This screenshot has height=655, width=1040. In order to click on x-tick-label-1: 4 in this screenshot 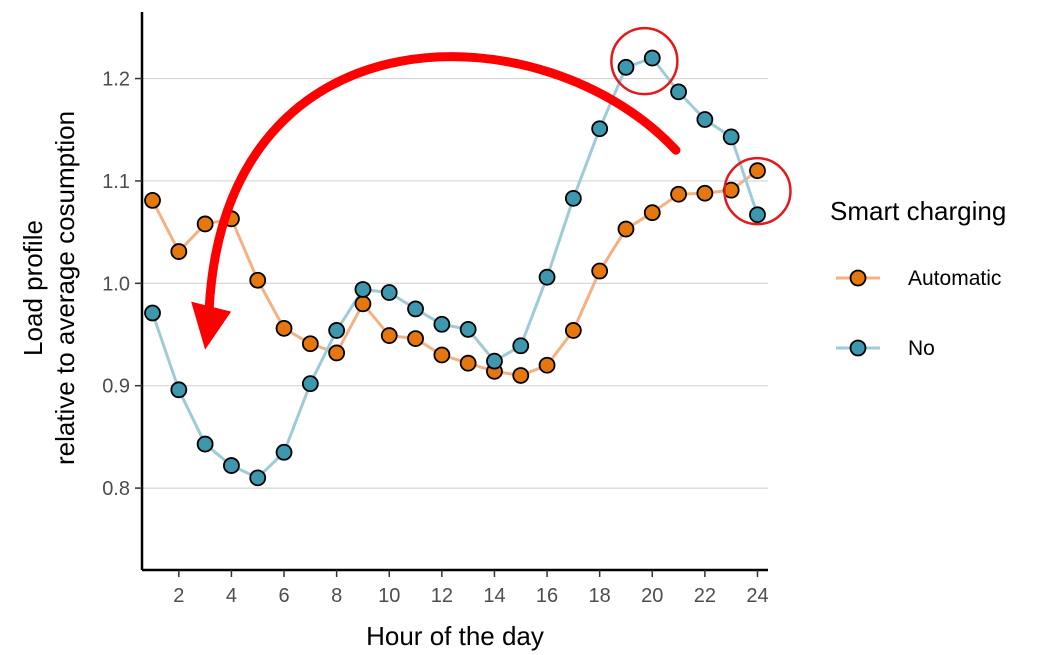, I will do `click(231, 596)`.